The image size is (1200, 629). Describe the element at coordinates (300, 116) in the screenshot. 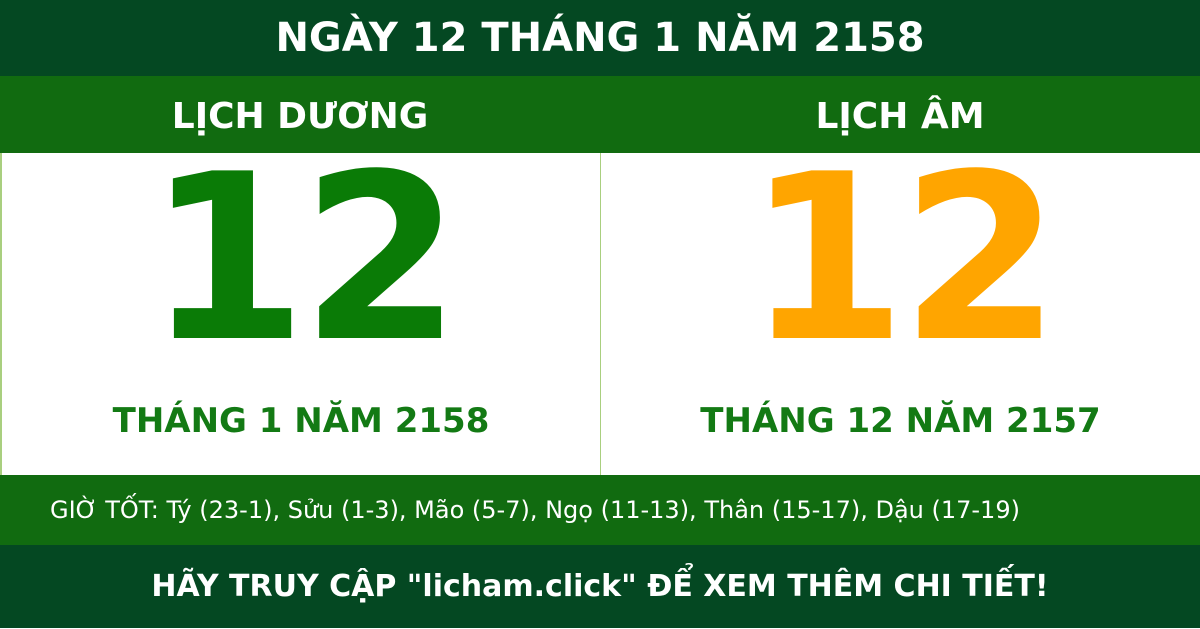

I see `solar-calendar-label: LỊCH DƯƠNG` at that location.